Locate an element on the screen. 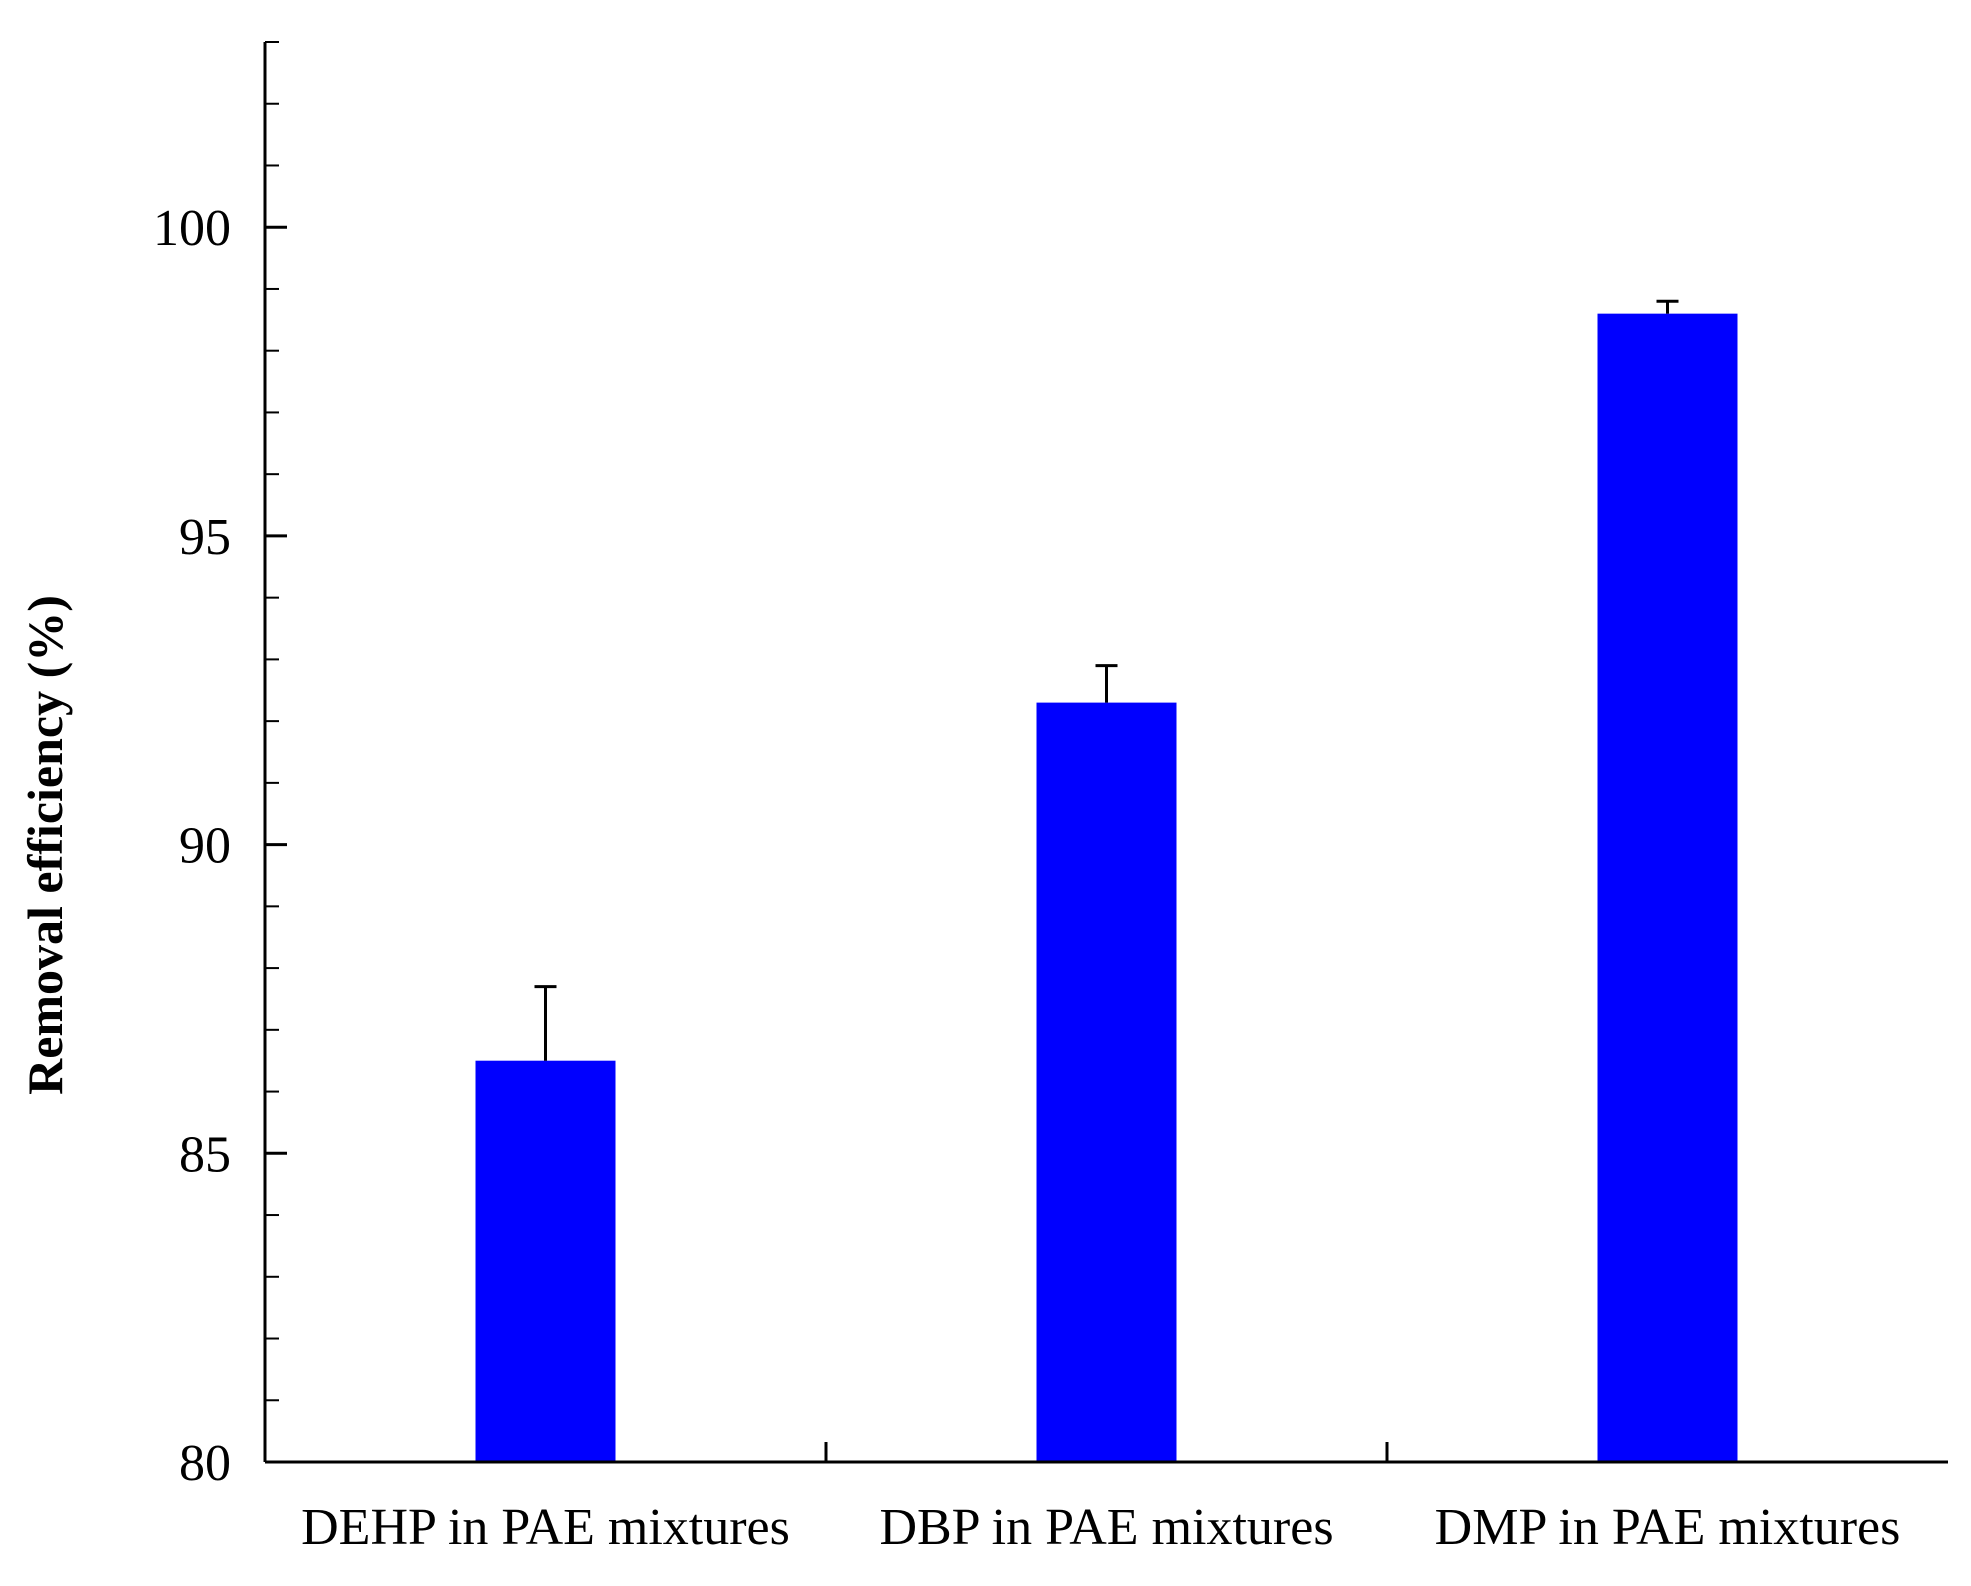 This screenshot has width=1971, height=1586. y-tick-label: 80 is located at coordinates (205, 1463).